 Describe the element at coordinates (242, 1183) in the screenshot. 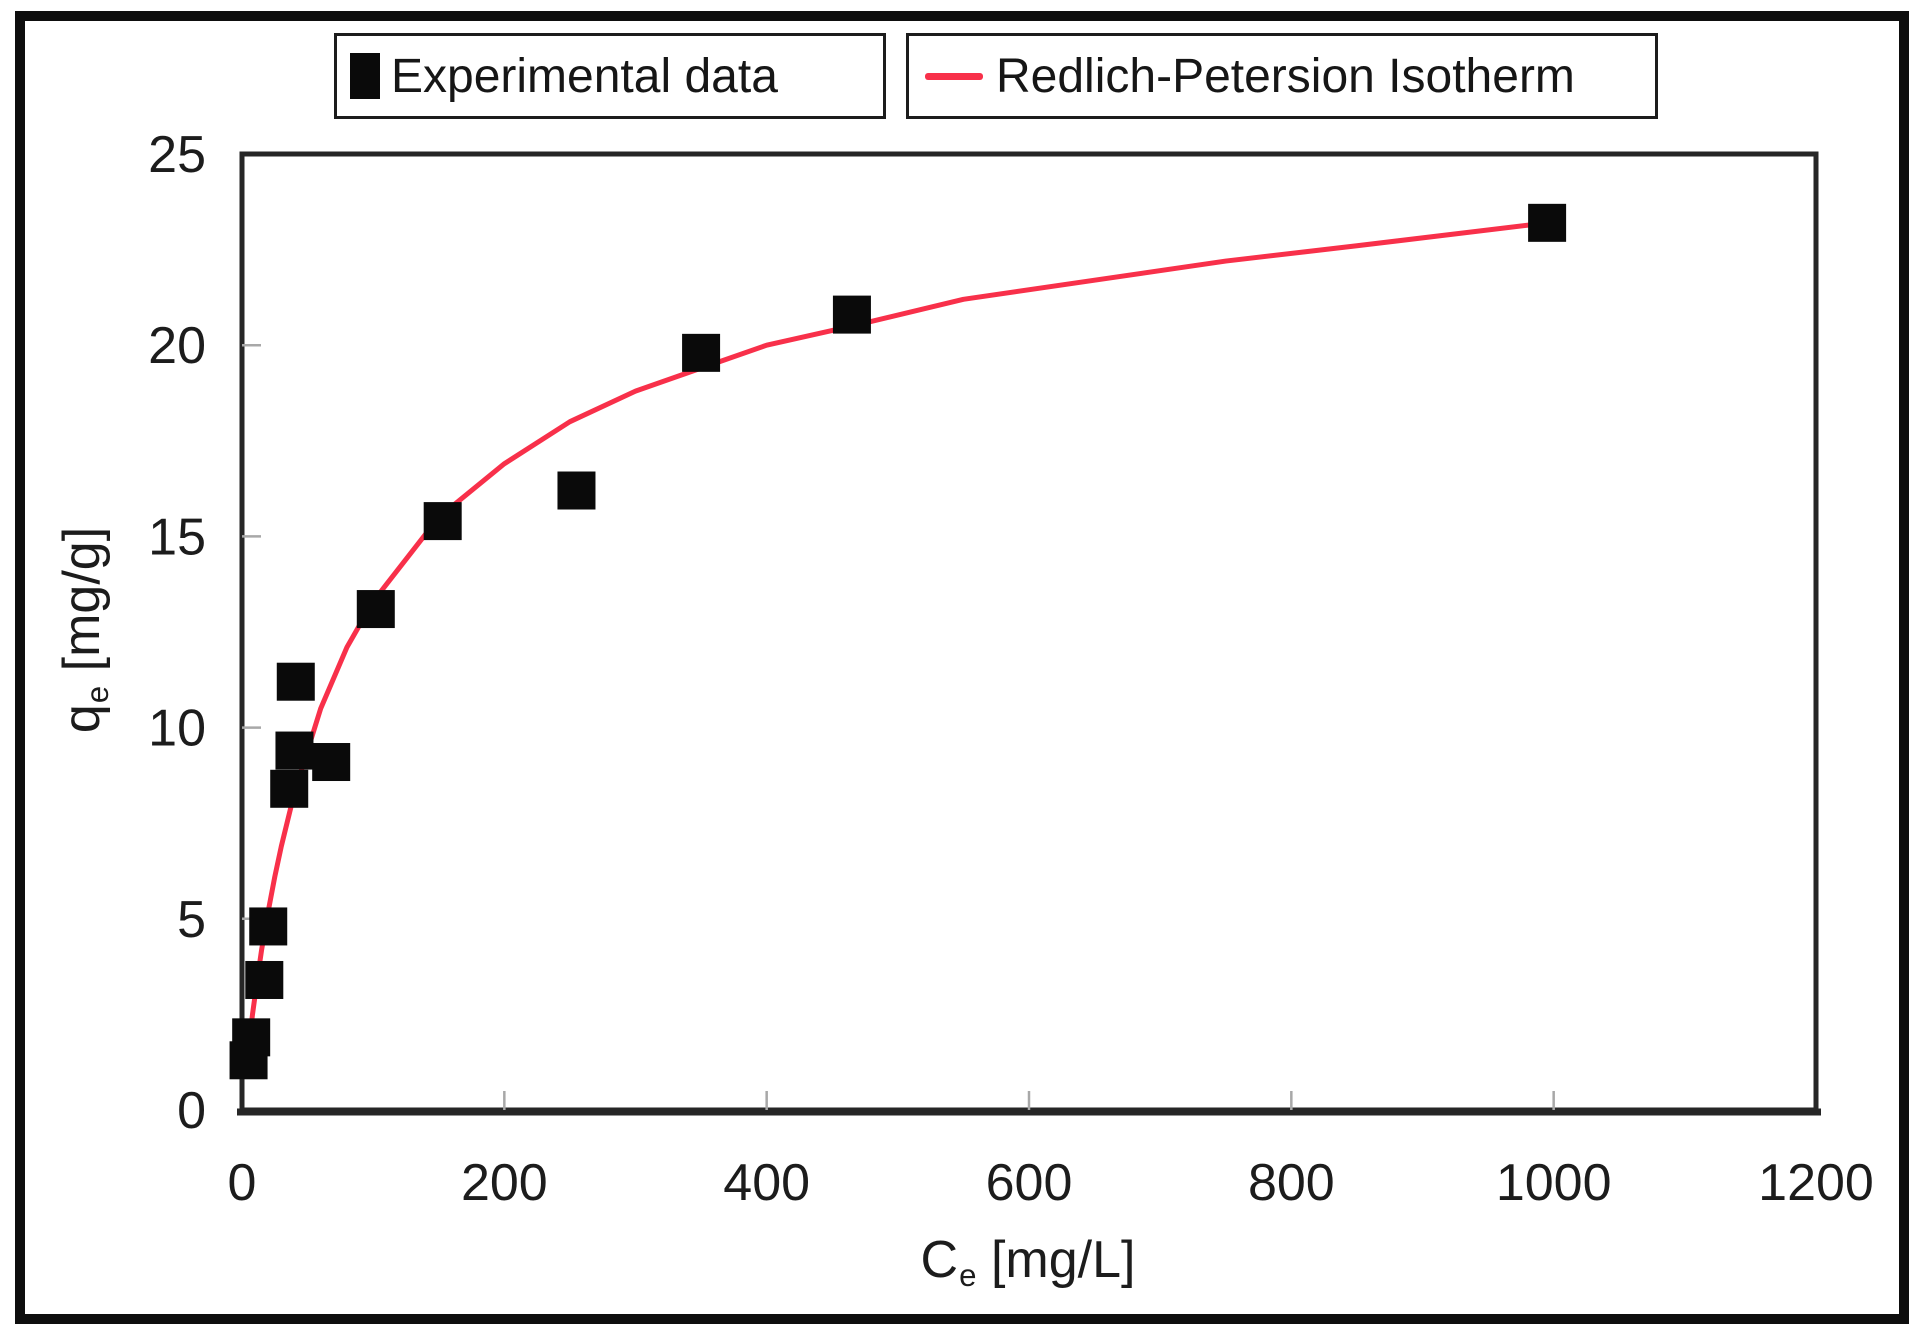

I see `x-tick-label: 0` at that location.